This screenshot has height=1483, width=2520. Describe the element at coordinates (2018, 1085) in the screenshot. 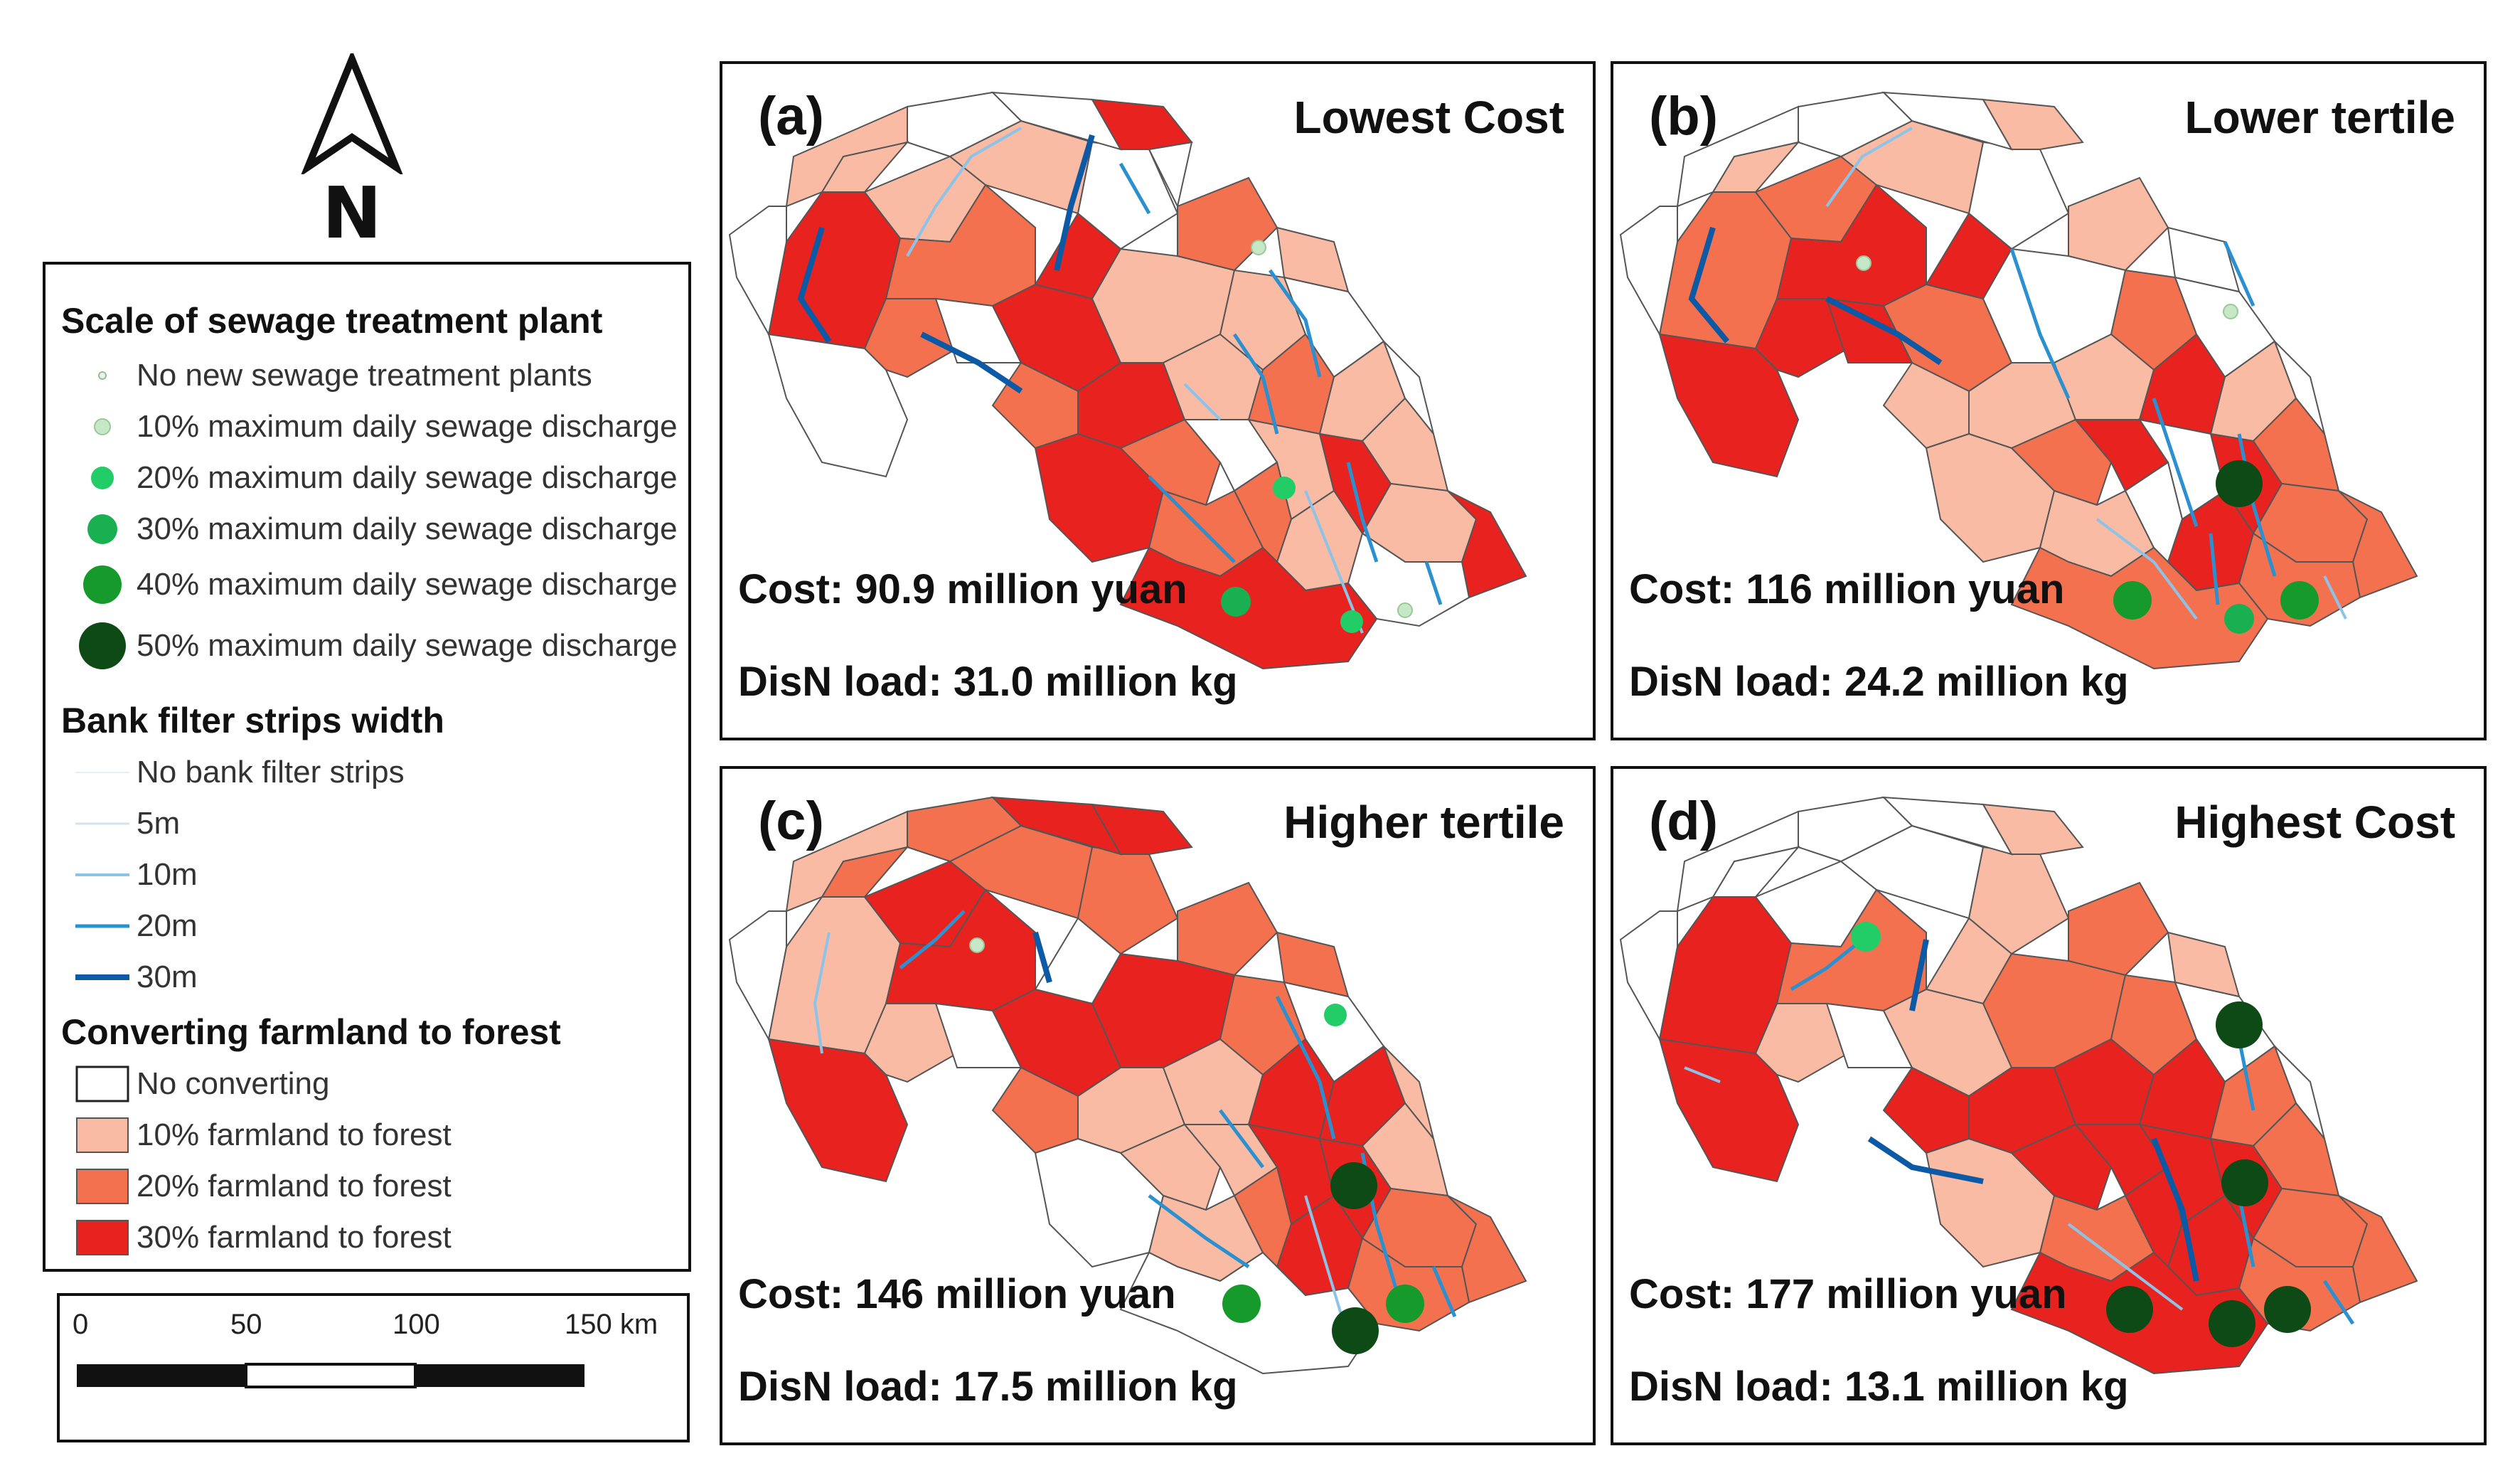

I see `watershed-map-d` at that location.